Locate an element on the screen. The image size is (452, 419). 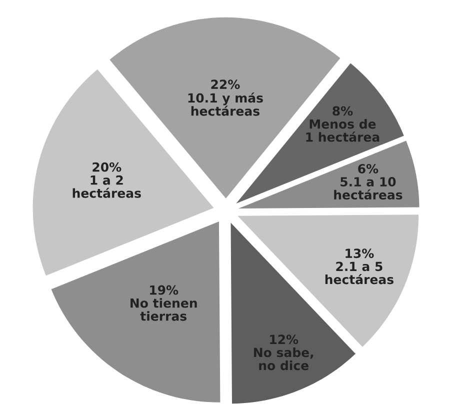
slice-label: 10.1 y más hectáreas is located at coordinates (225, 104).